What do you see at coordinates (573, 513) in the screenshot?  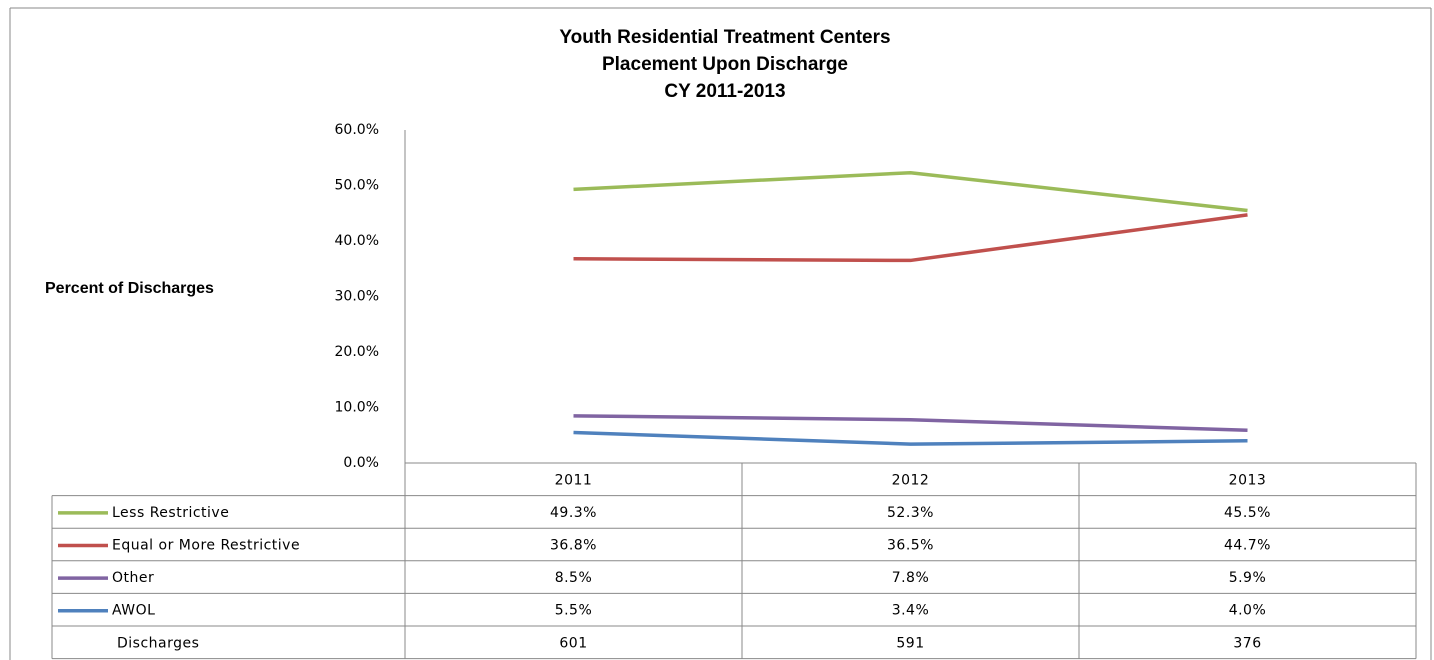 I see `data-label: 49.3%` at bounding box center [573, 513].